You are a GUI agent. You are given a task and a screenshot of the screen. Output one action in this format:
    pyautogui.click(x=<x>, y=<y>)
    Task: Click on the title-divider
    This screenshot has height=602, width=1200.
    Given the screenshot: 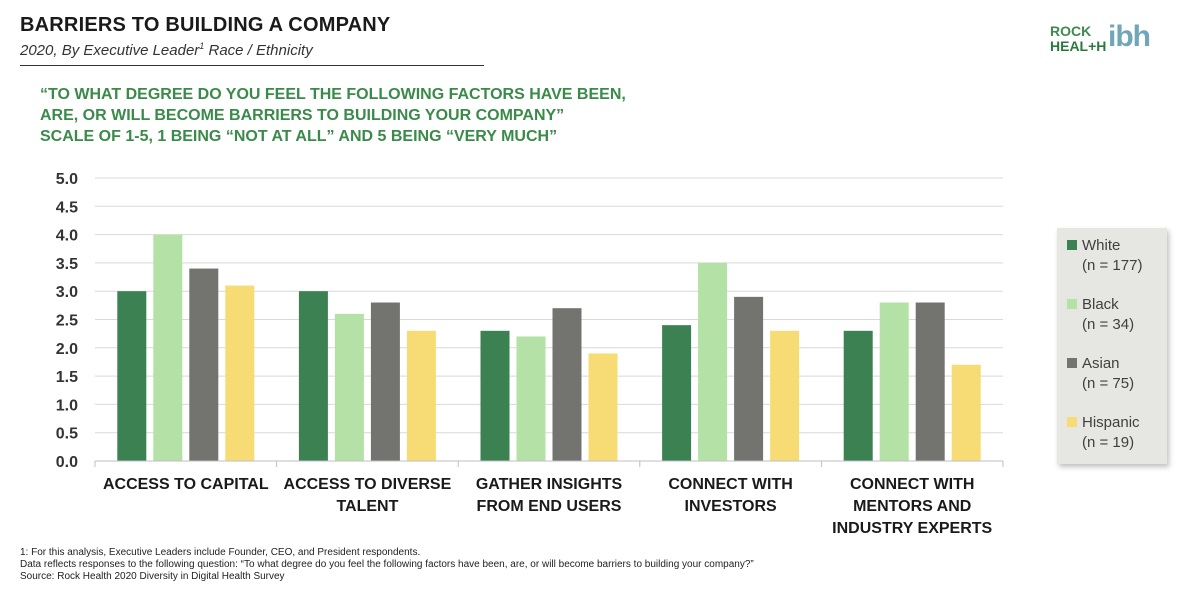 What is the action you would take?
    pyautogui.click(x=252, y=65)
    